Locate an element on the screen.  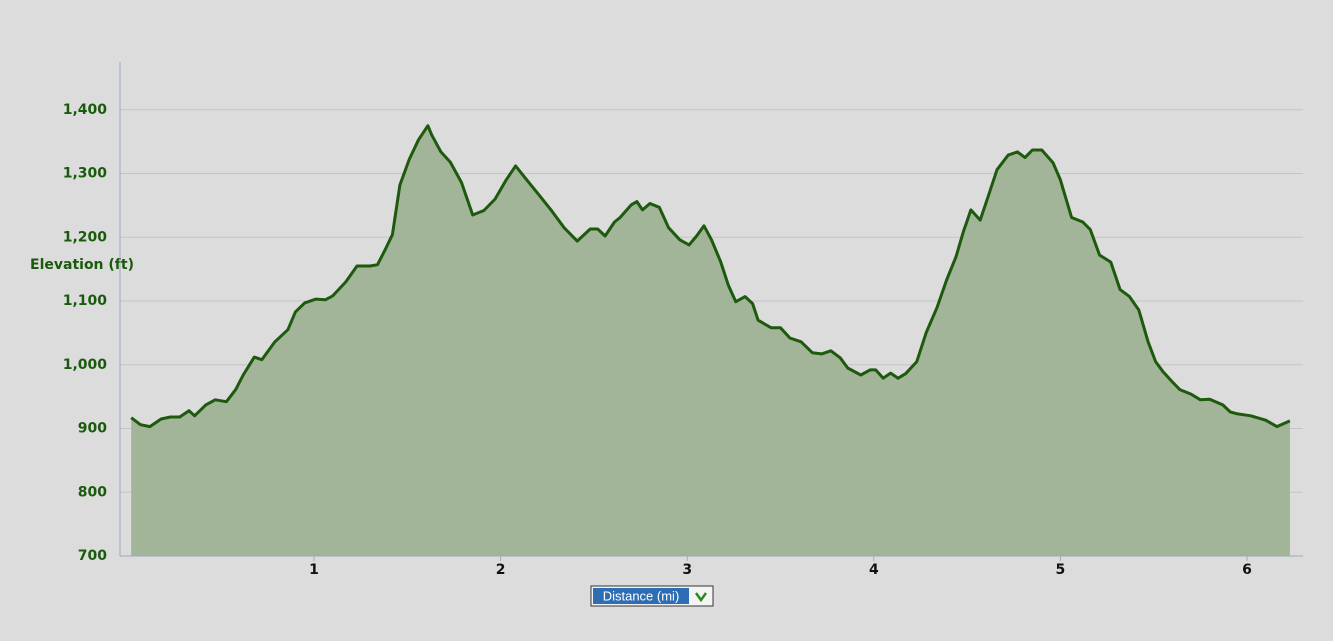
y-tick-label: 1,400 is located at coordinates (85, 110).